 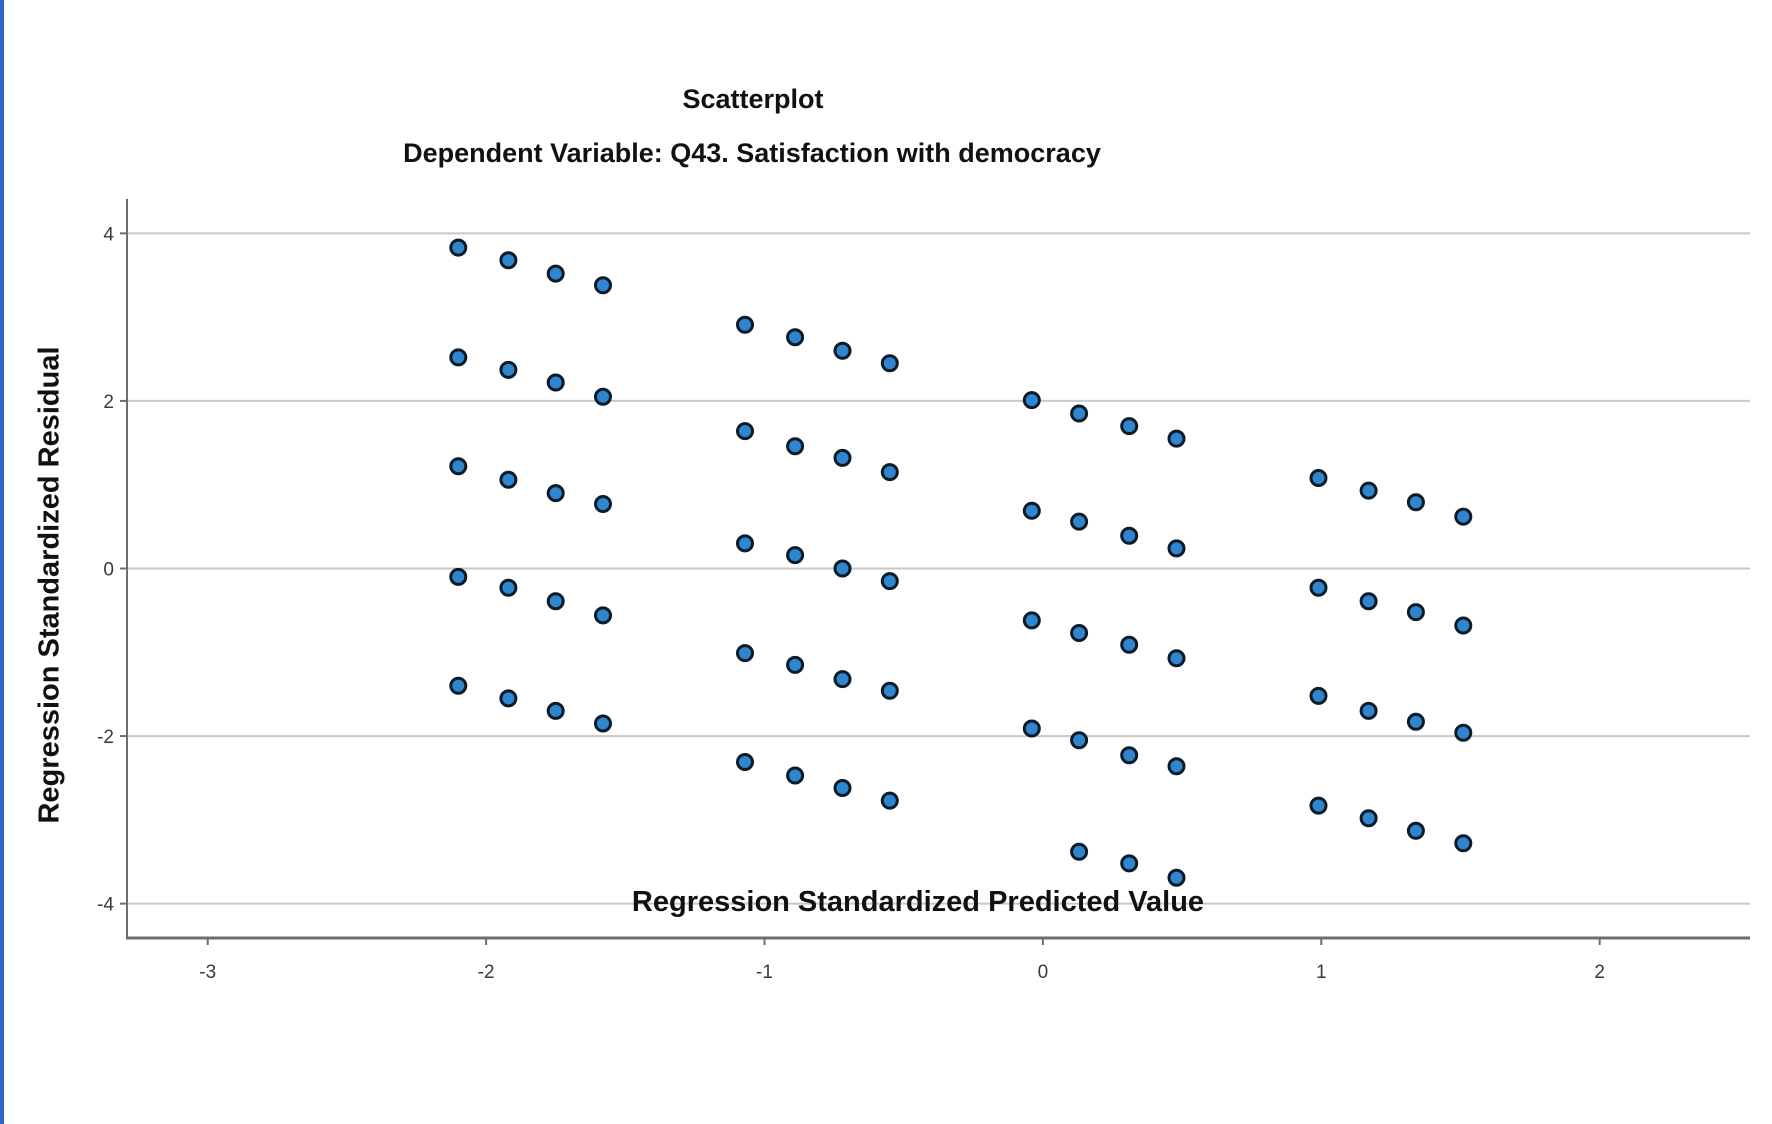 I want to click on y-tick-label: 4, so click(x=108, y=234).